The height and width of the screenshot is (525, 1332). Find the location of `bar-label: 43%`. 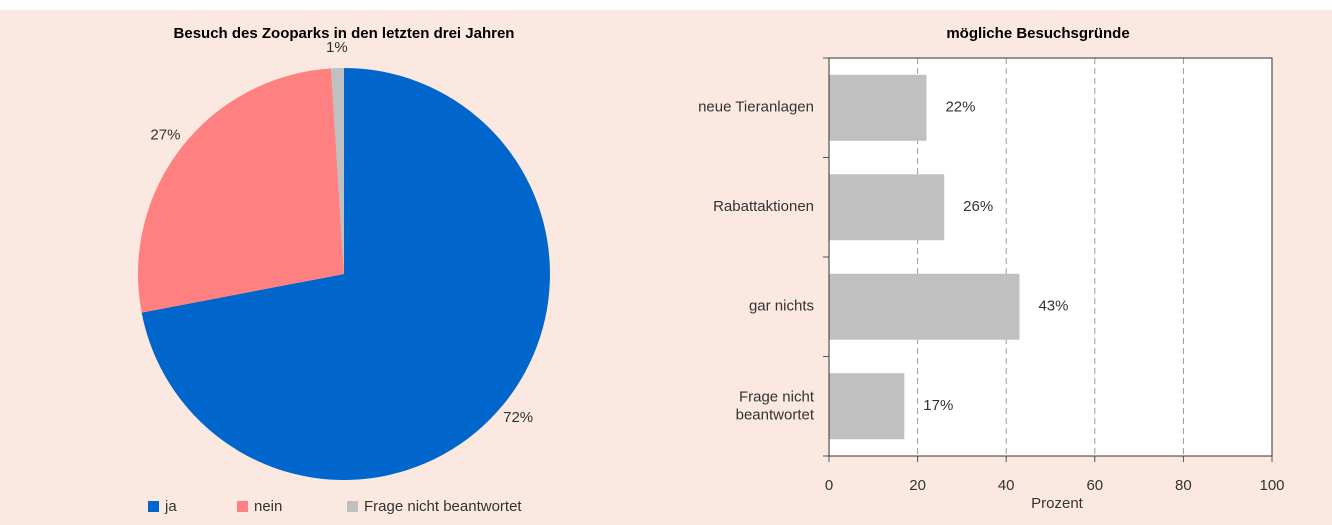

bar-label: 43% is located at coordinates (1053, 306).